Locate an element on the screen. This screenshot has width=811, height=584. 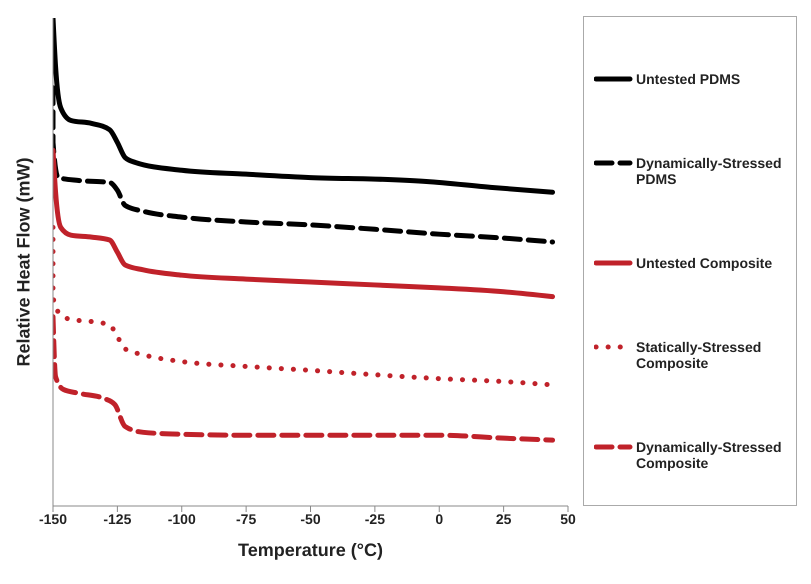
x-tick-label: -125 is located at coordinates (117, 518).